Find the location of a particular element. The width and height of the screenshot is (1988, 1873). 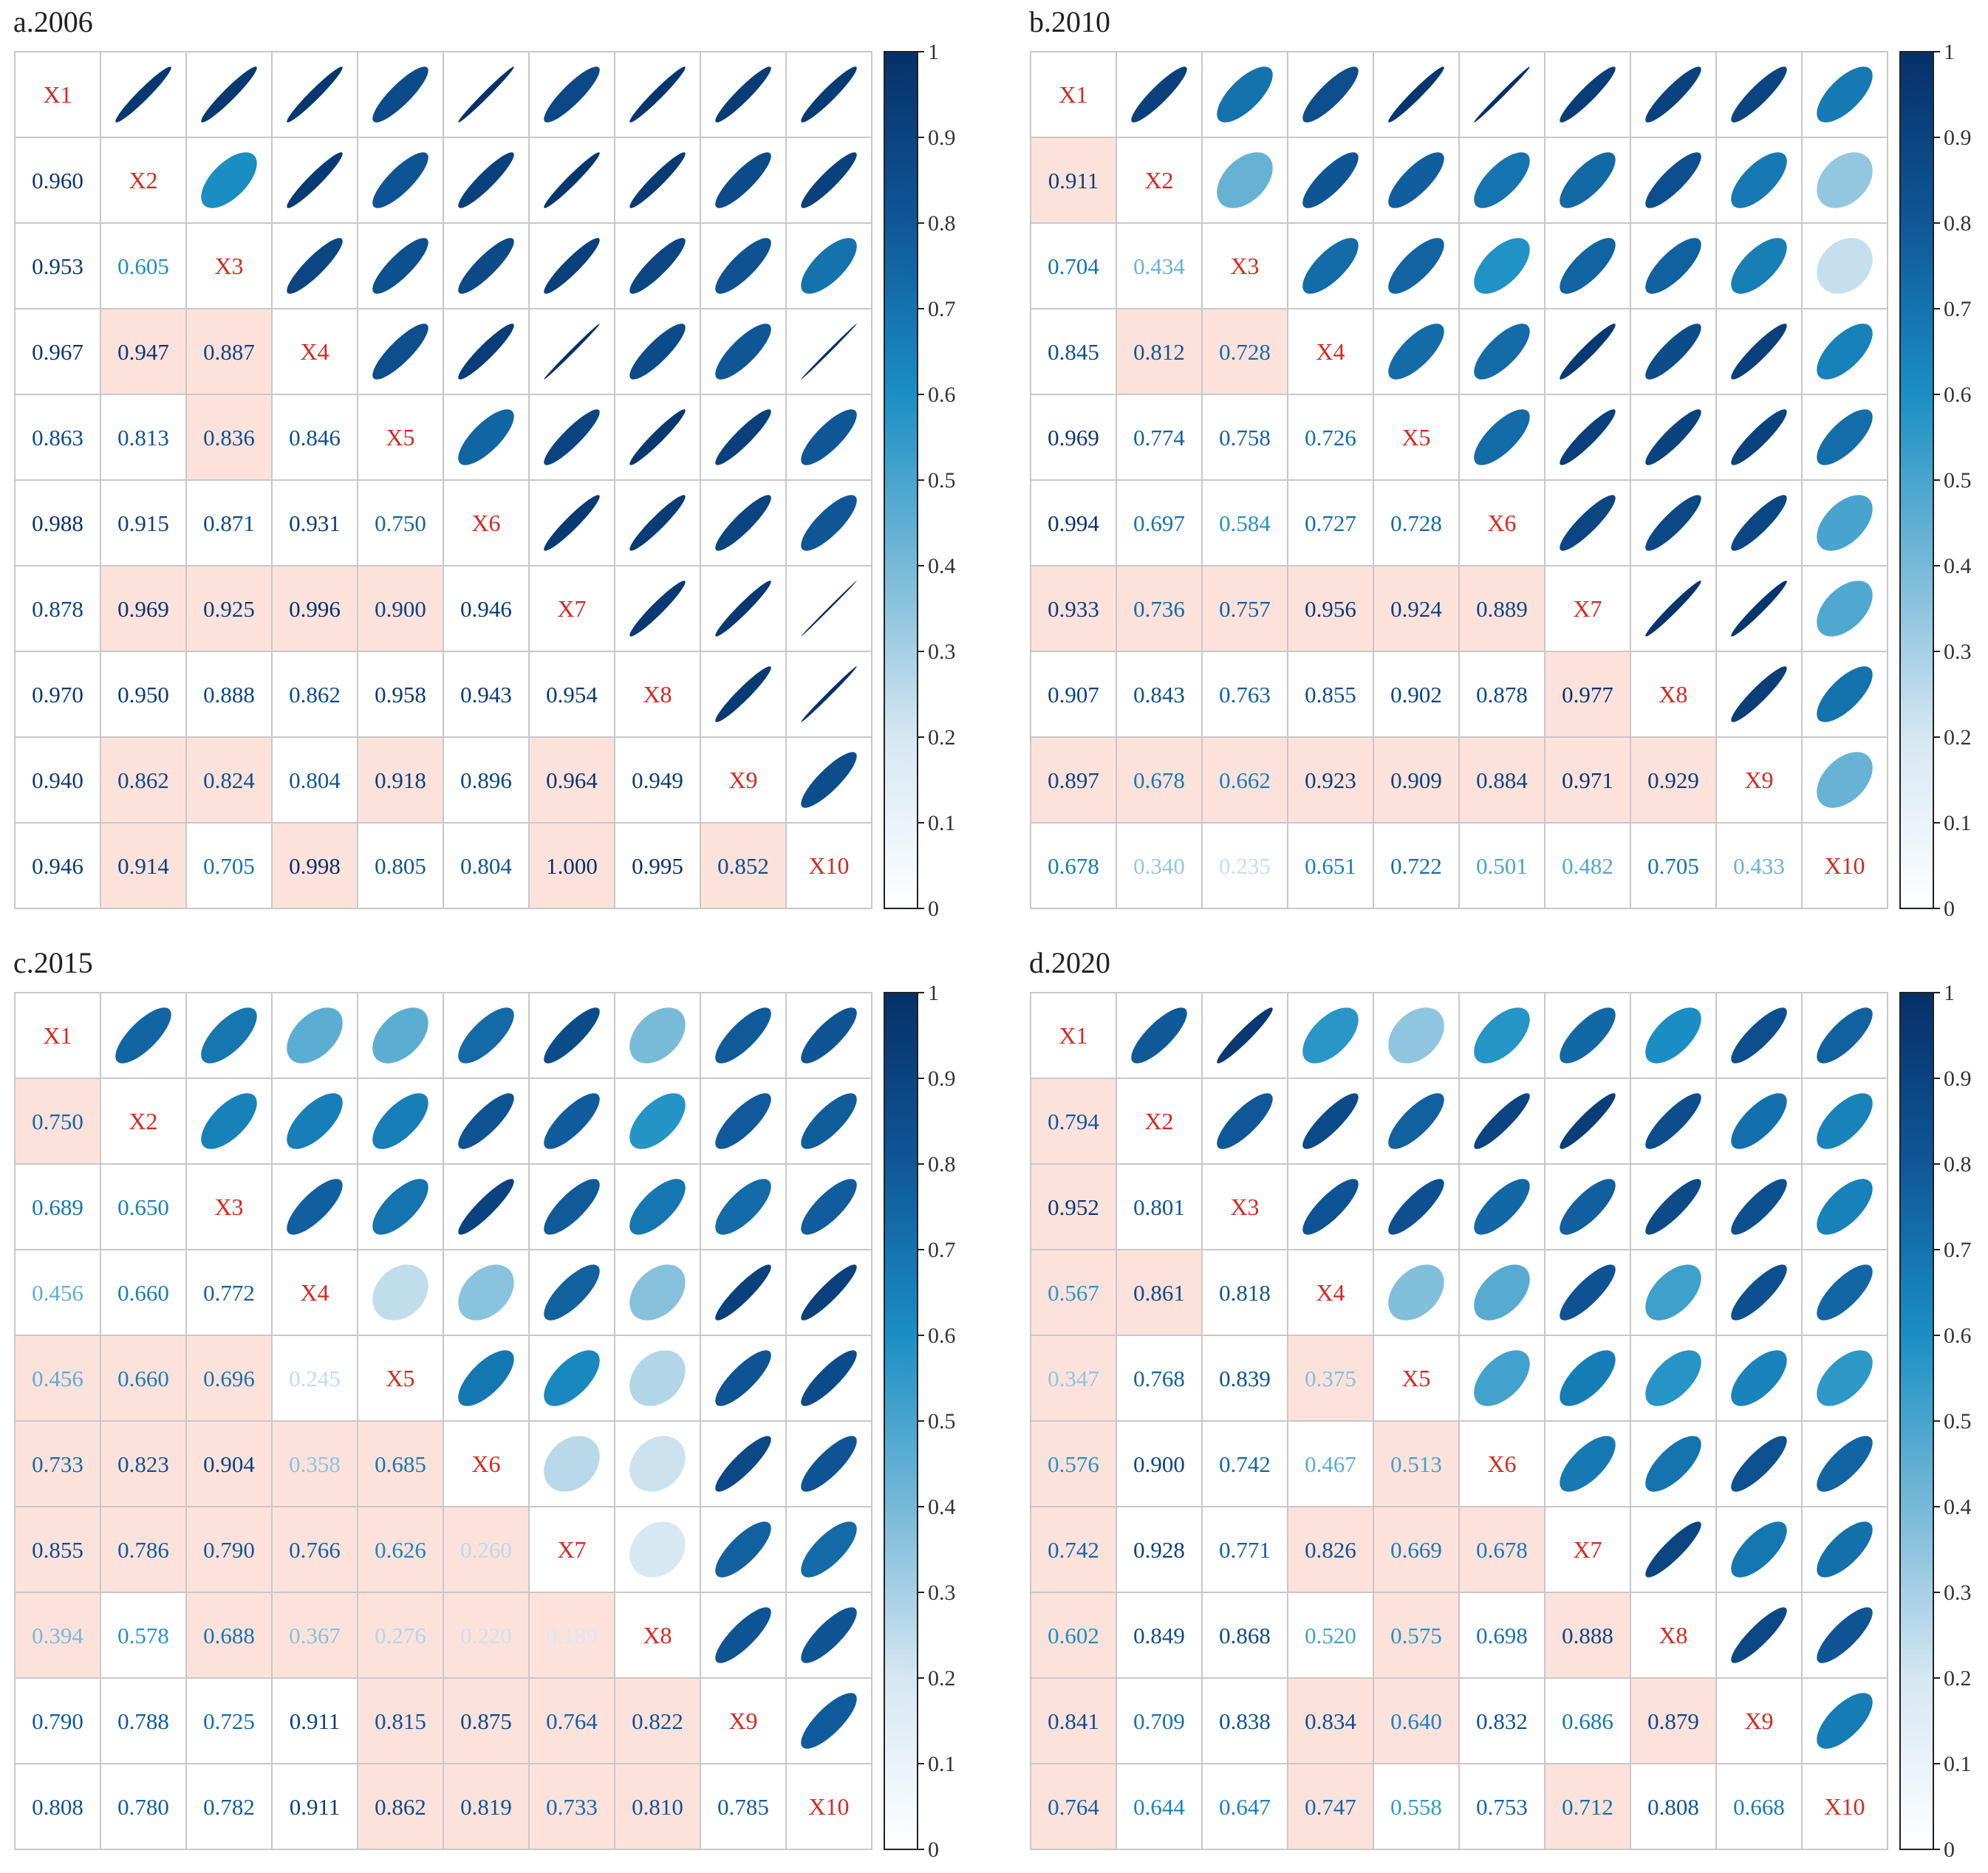

correlation-value: 0.605 is located at coordinates (143, 266).